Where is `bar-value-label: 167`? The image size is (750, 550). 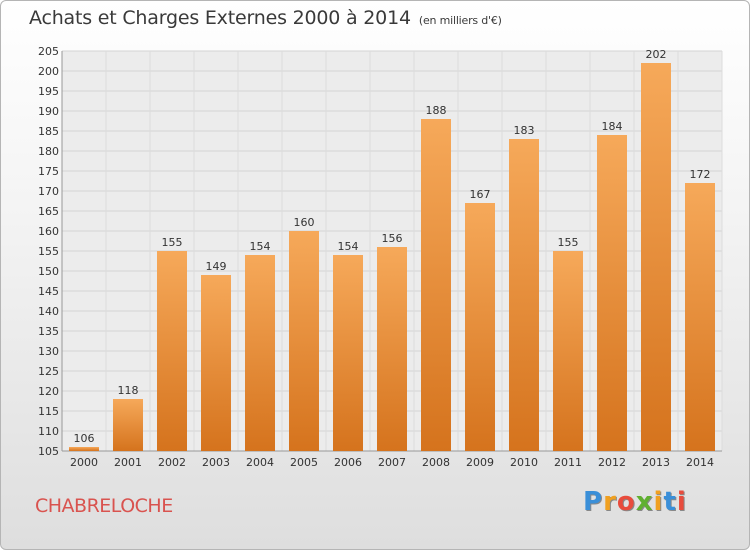
bar-value-label: 167 is located at coordinates (480, 194).